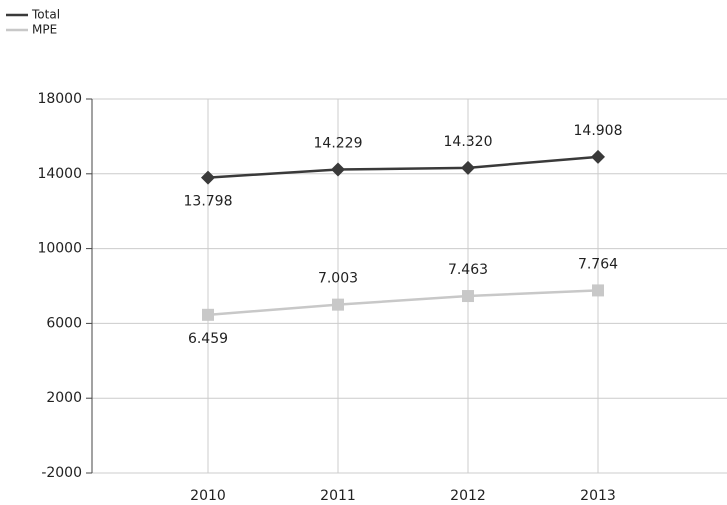 Image resolution: width=727 pixels, height=505 pixels. I want to click on data-label: 7.003, so click(338, 279).